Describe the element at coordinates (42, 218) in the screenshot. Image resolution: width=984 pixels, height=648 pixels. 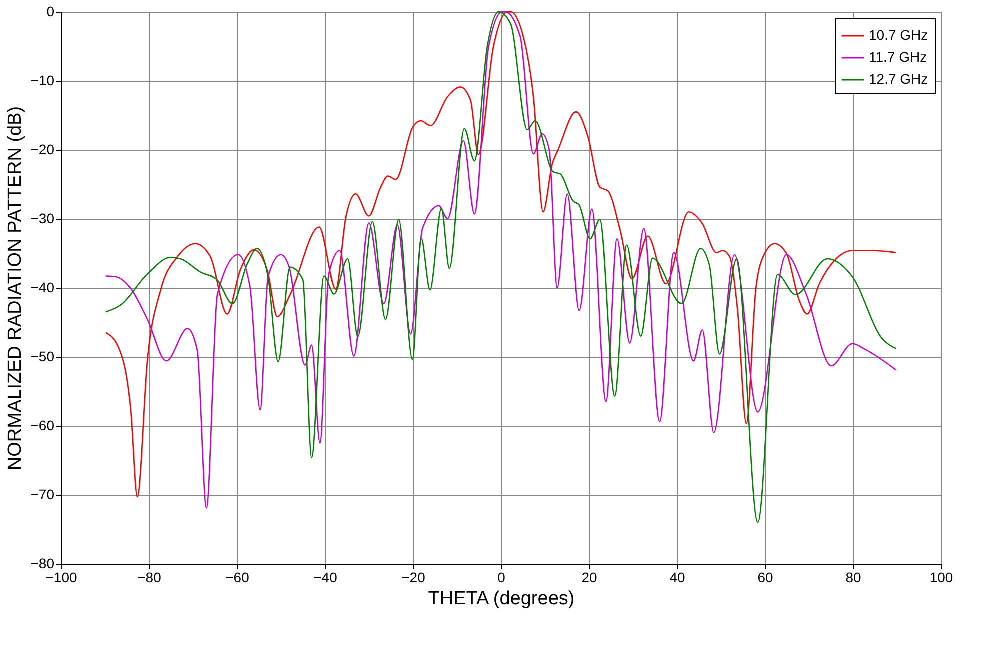
I see `y-tick-label: −30` at that location.